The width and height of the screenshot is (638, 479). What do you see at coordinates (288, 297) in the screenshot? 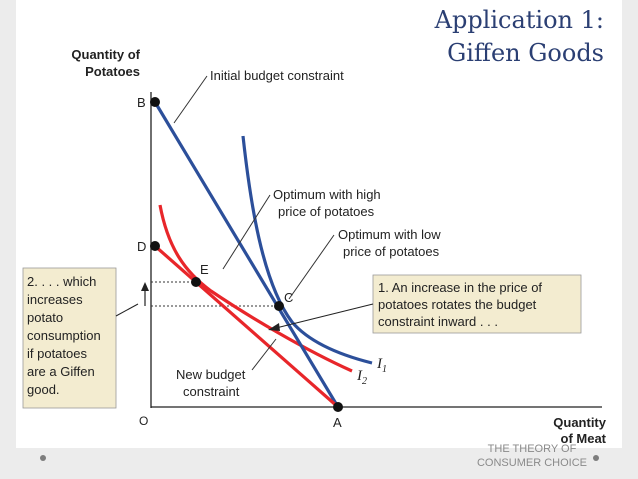
I see `point-c-label: C` at bounding box center [288, 297].